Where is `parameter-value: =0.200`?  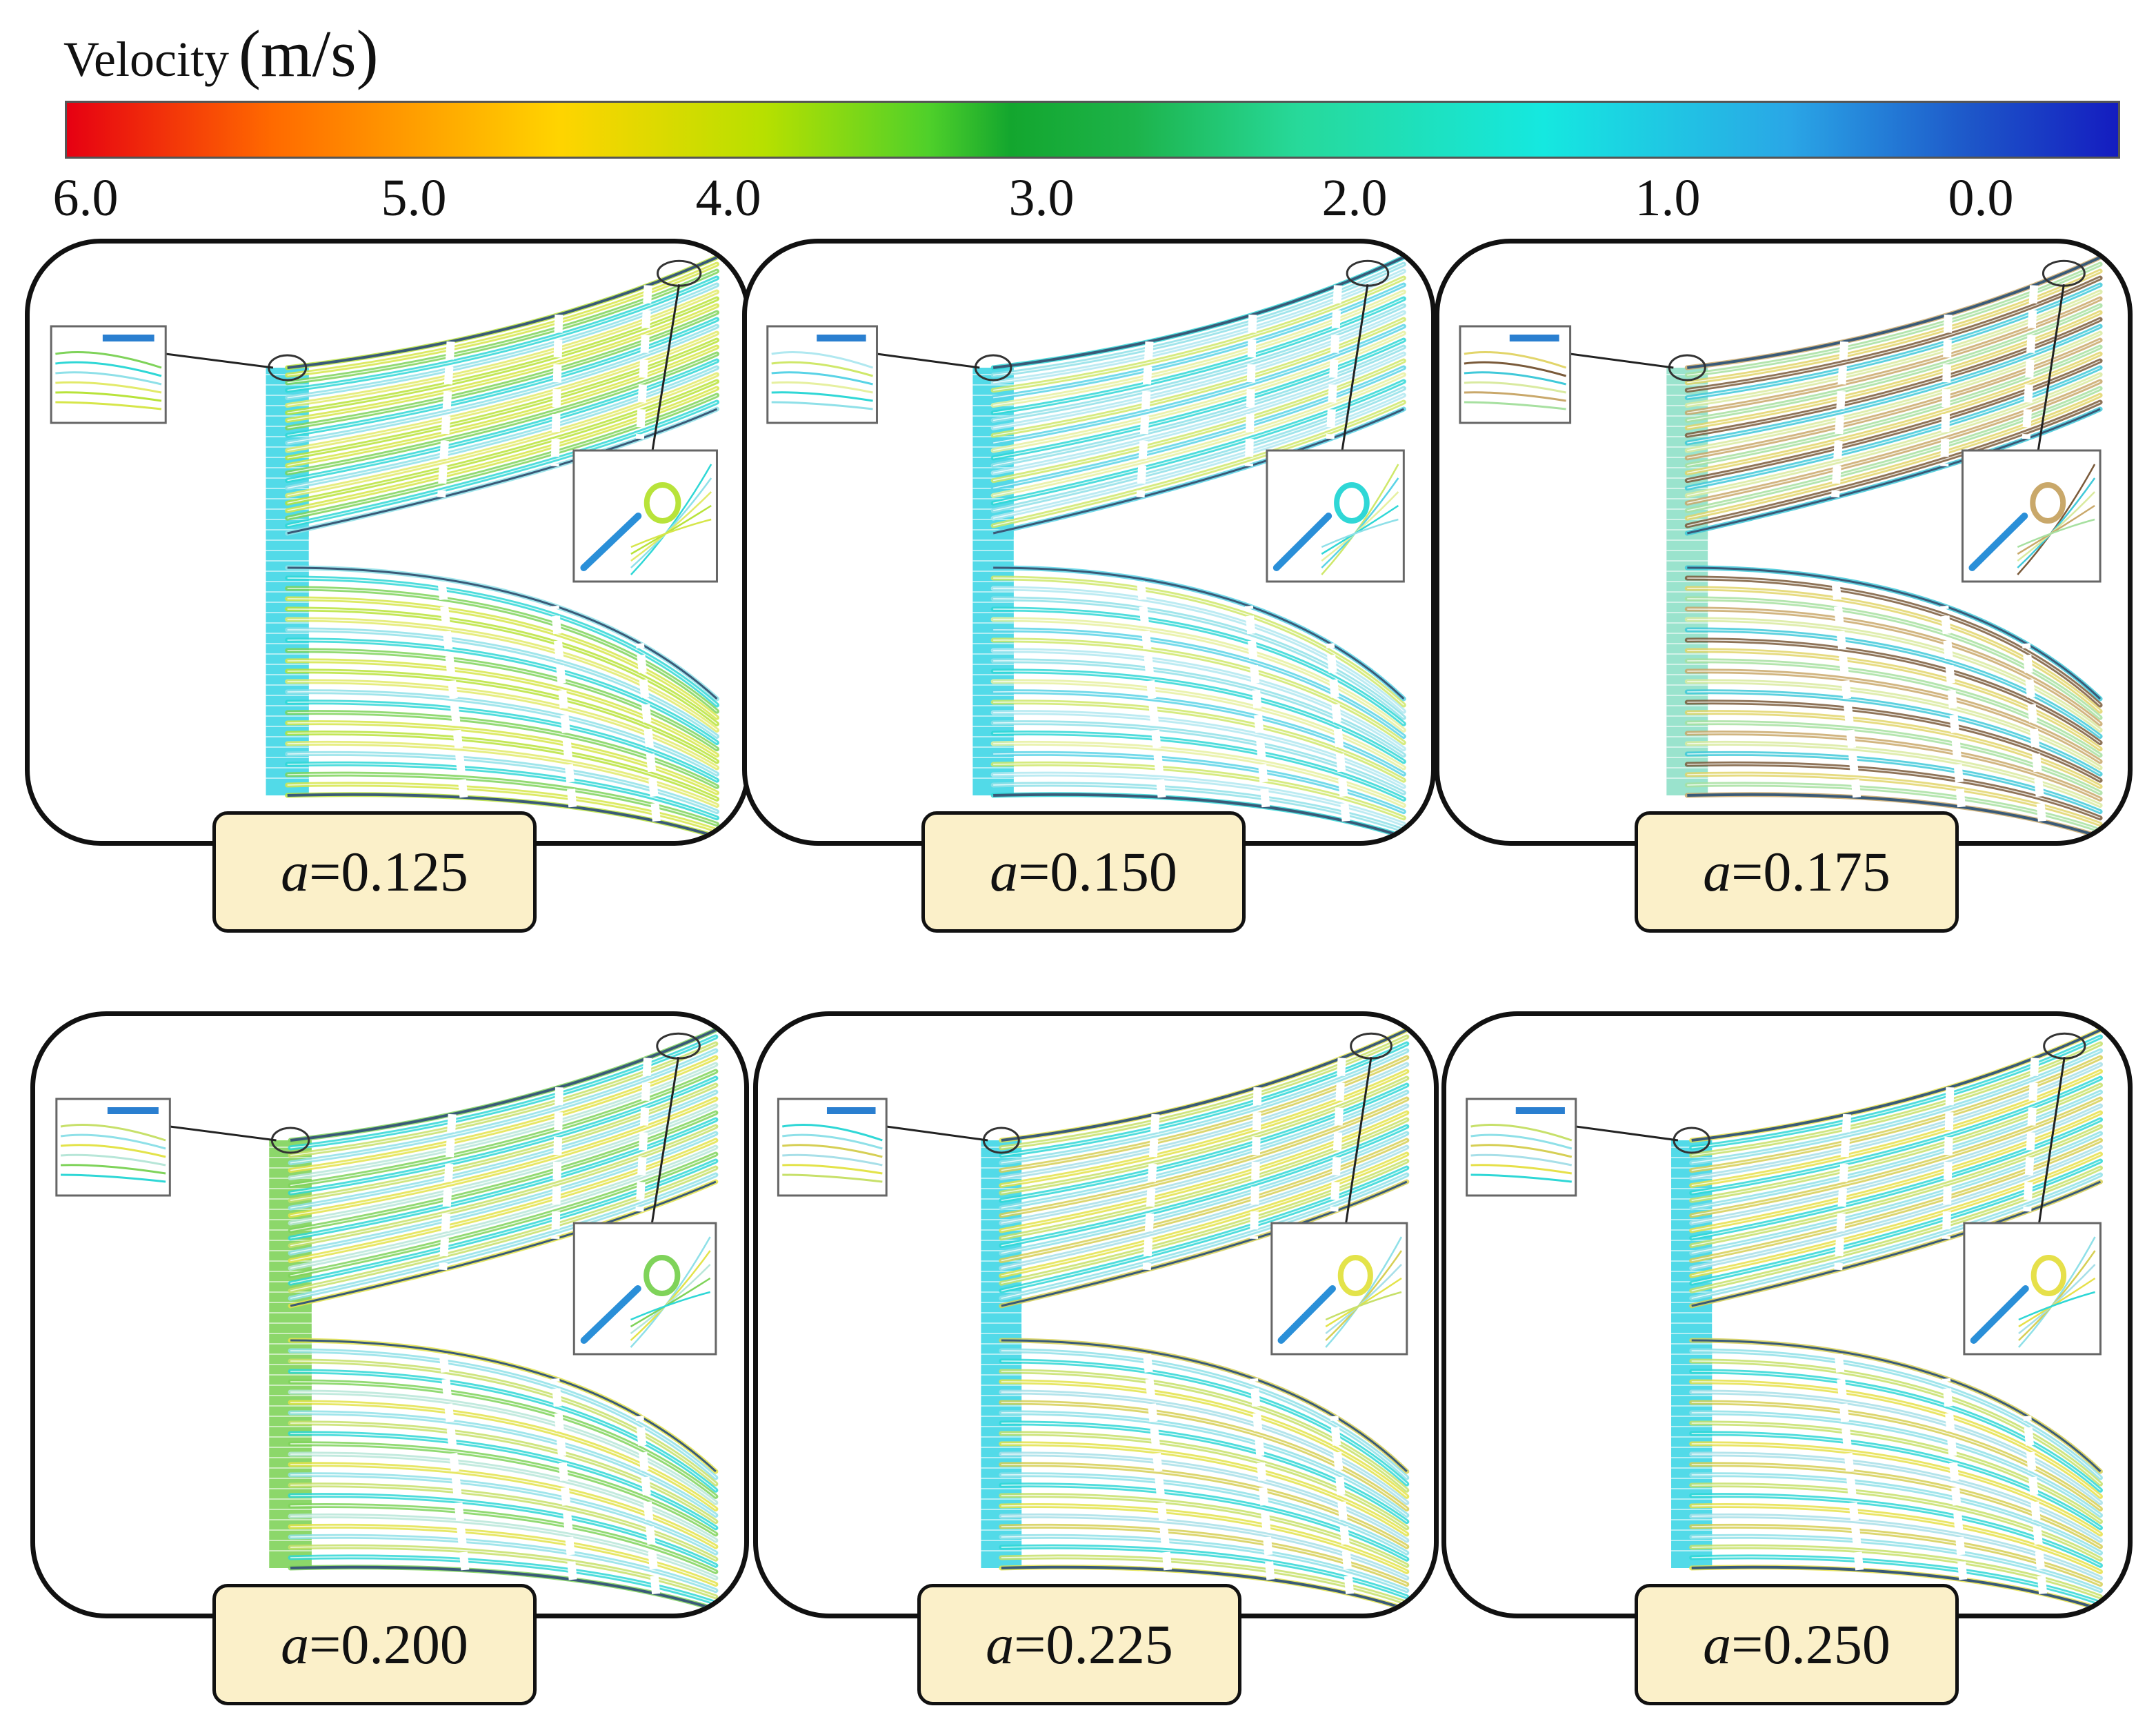 parameter-value: =0.200 is located at coordinates (388, 1644).